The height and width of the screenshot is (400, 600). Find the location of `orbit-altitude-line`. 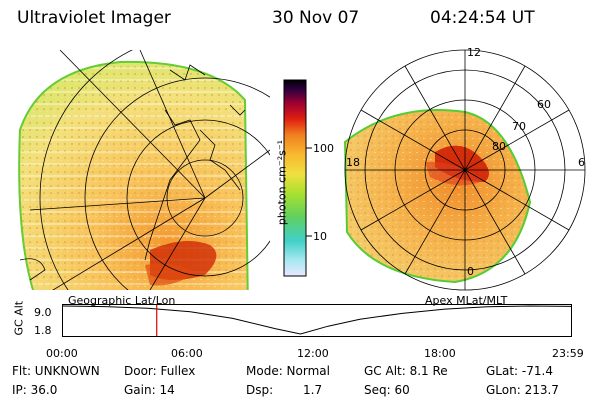

orbit-altitude-line is located at coordinates (317, 320).